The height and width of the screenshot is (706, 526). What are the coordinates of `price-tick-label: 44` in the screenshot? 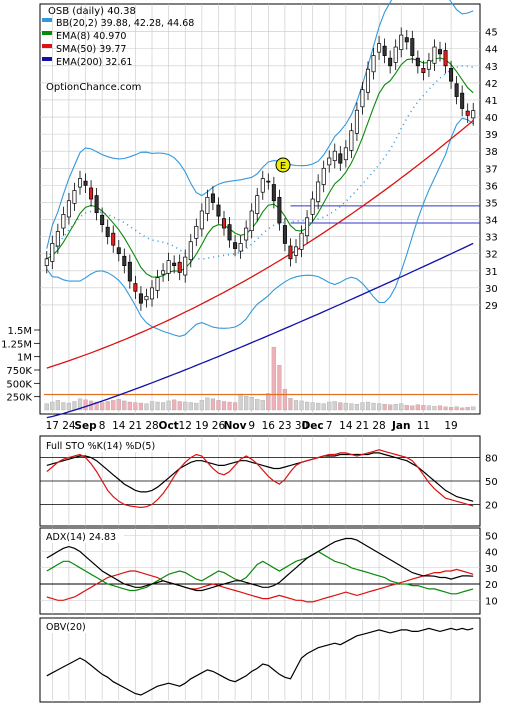 It's located at (491, 50).